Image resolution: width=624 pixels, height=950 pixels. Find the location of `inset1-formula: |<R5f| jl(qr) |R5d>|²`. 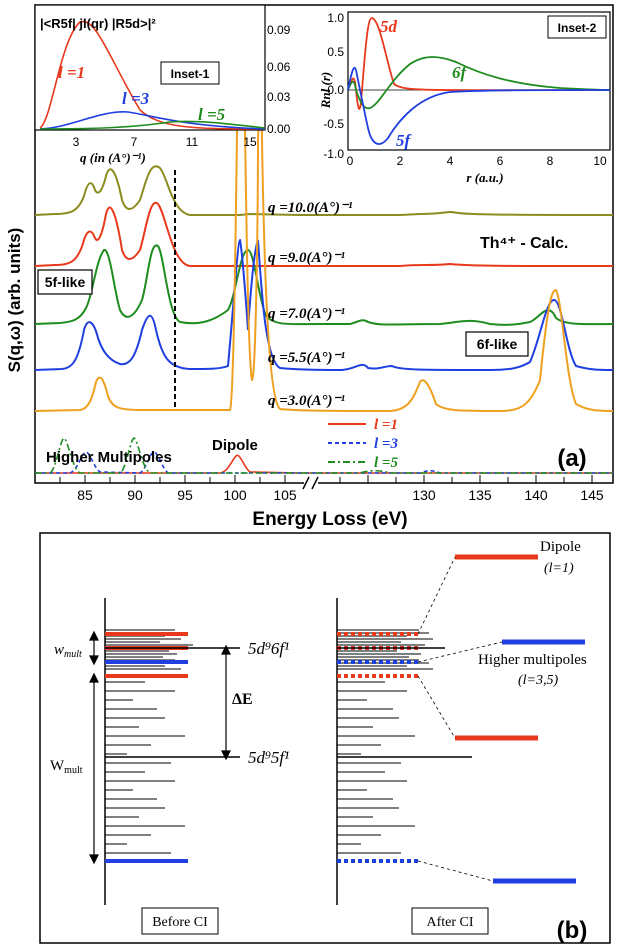

inset1-formula: |<R5f| jl(qr) |R5d>|² is located at coordinates (98, 23).